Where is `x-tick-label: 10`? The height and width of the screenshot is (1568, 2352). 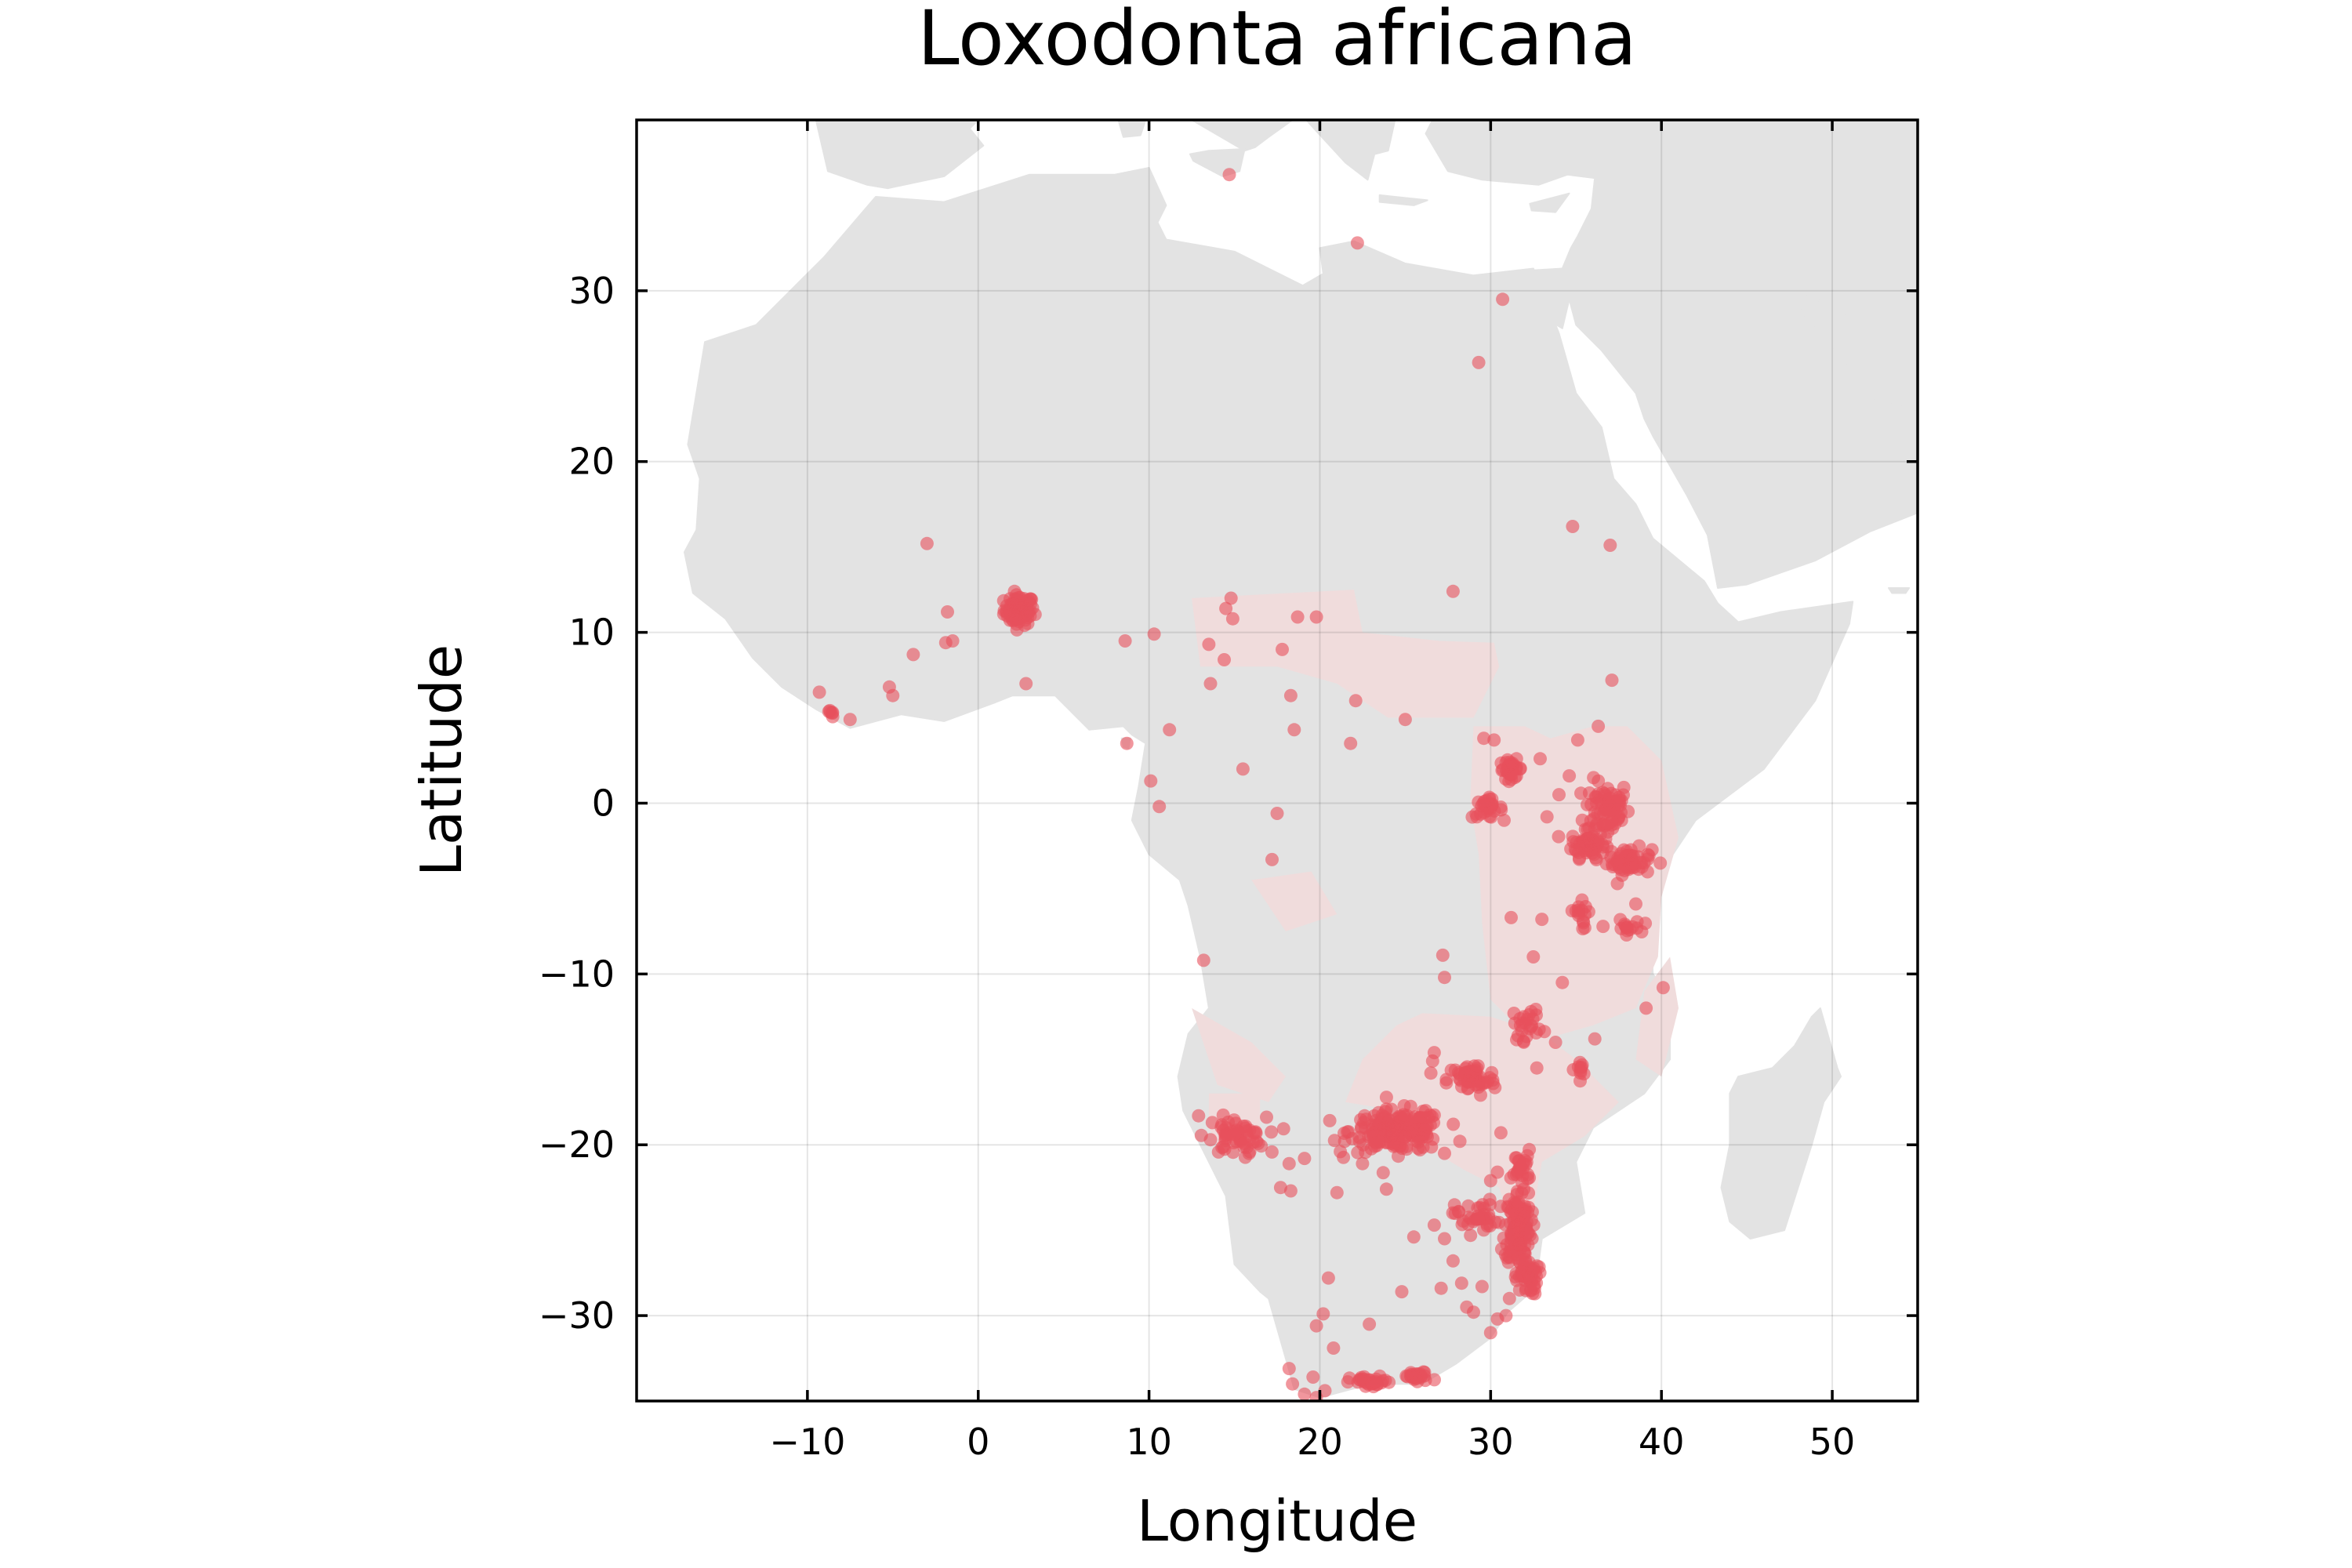 x-tick-label: 10 is located at coordinates (1149, 1442).